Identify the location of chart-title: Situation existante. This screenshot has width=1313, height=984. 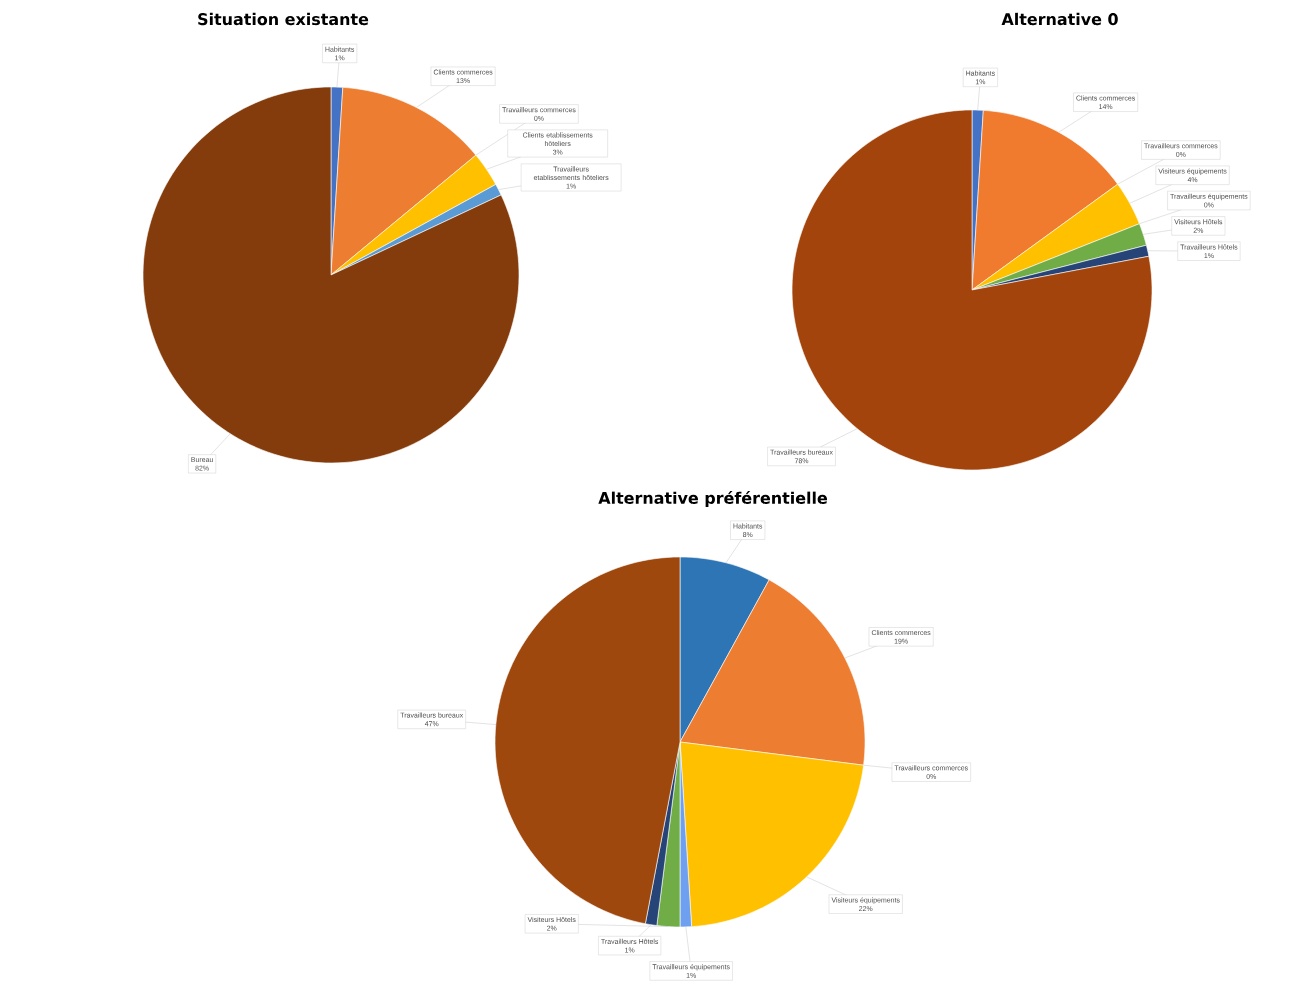
(283, 19).